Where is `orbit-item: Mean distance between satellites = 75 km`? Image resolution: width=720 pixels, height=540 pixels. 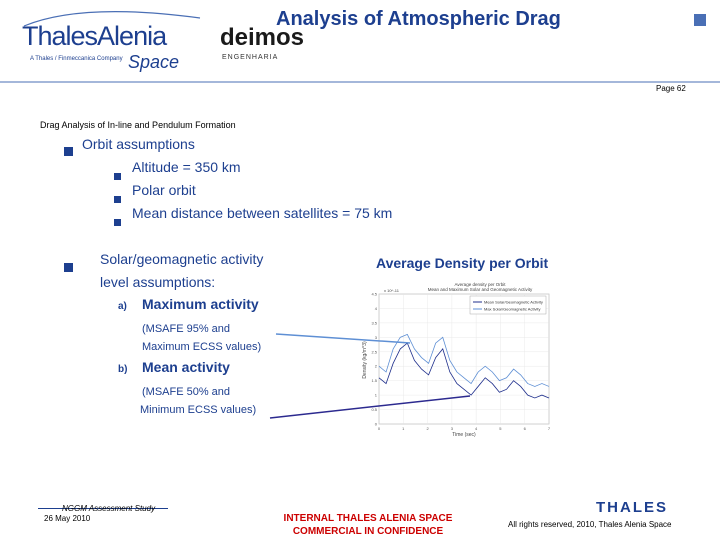 orbit-item: Mean distance between satellites = 75 km is located at coordinates (262, 213).